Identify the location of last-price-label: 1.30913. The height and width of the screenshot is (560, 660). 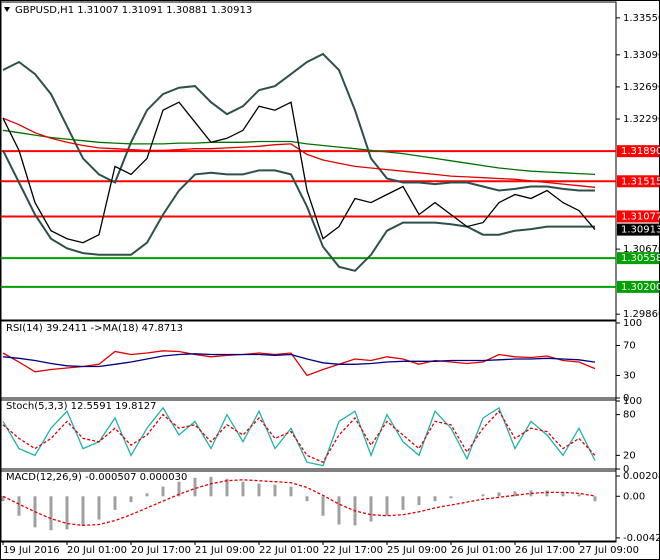
(640, 230).